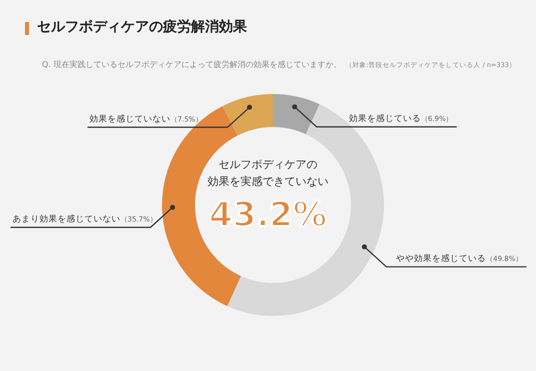  Describe the element at coordinates (268, 181) in the screenshot. I see `text: 効果を実感できていない` at that location.